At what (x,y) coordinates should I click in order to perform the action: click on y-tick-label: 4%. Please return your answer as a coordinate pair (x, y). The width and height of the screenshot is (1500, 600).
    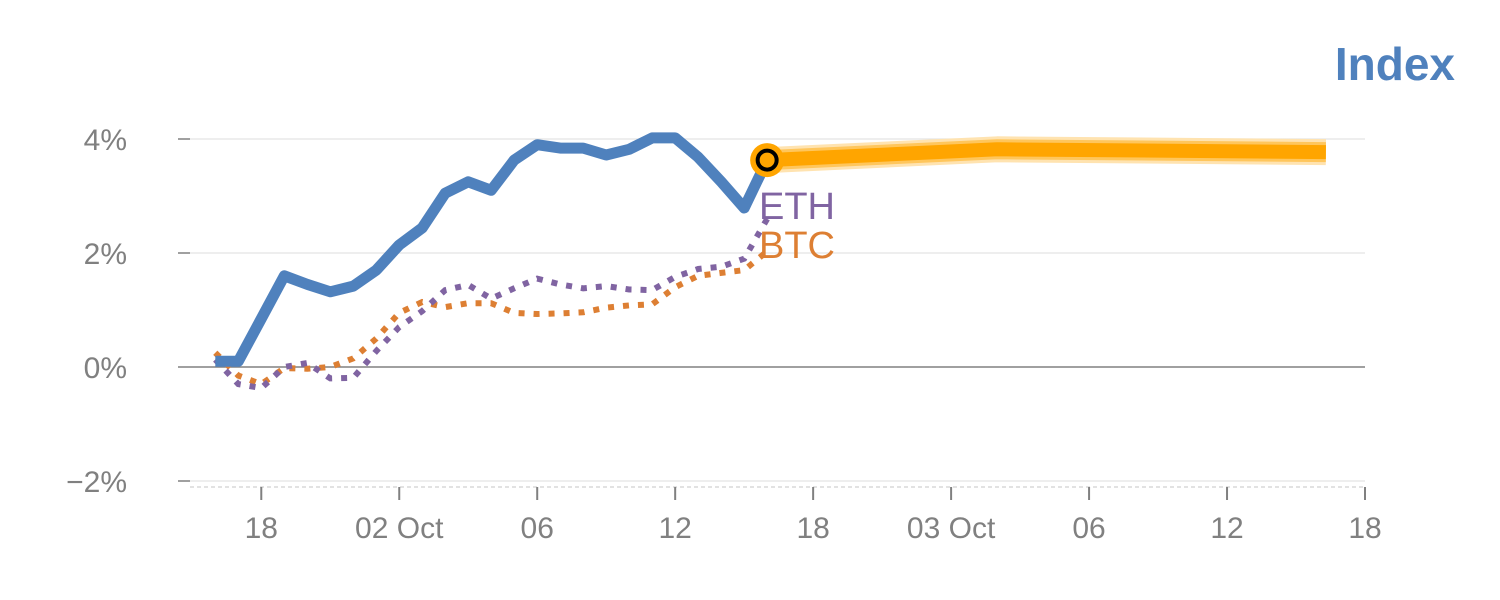
    Looking at the image, I should click on (105, 140).